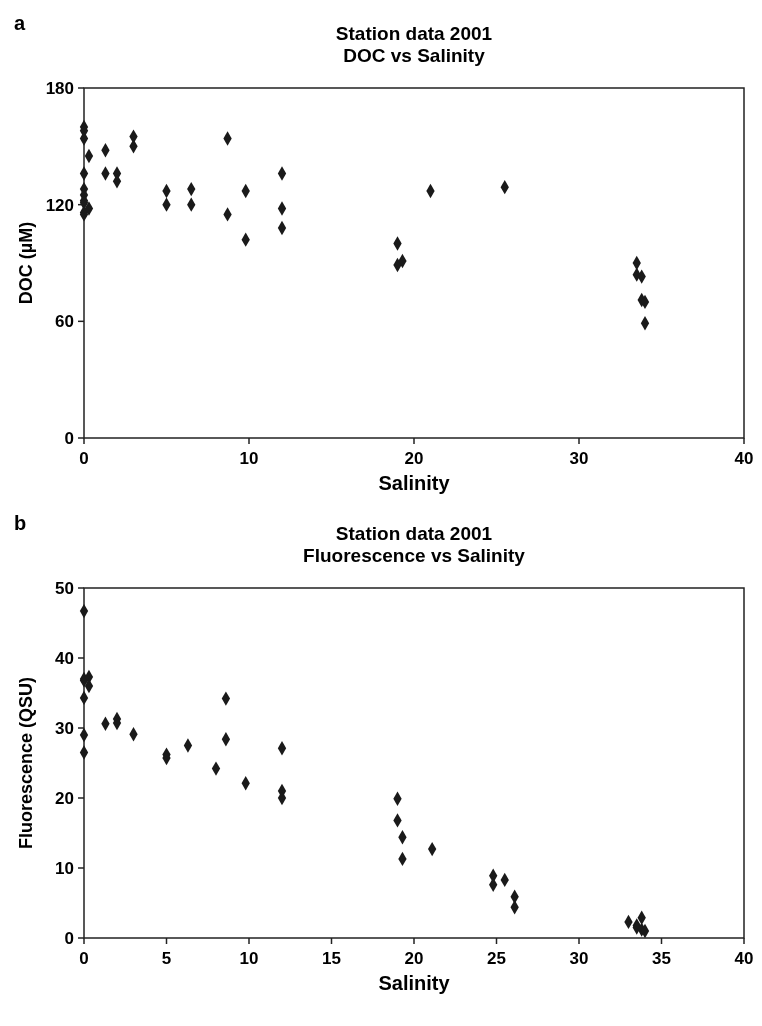 This screenshot has width=762, height=1026. I want to click on y-tick-label: 40, so click(64, 658).